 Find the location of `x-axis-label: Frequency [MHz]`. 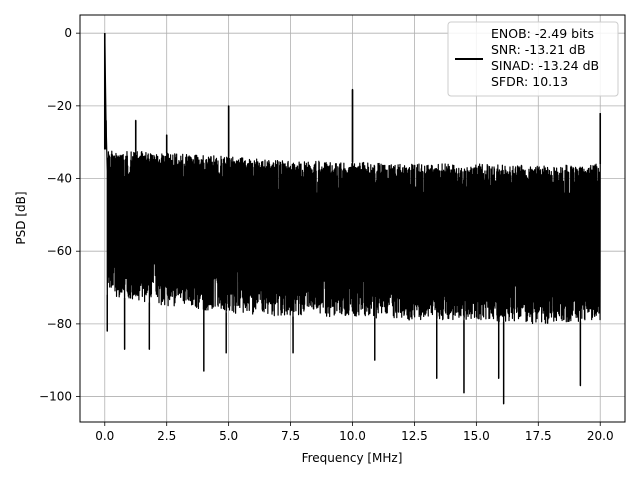

x-axis-label: Frequency [MHz] is located at coordinates (352, 458).